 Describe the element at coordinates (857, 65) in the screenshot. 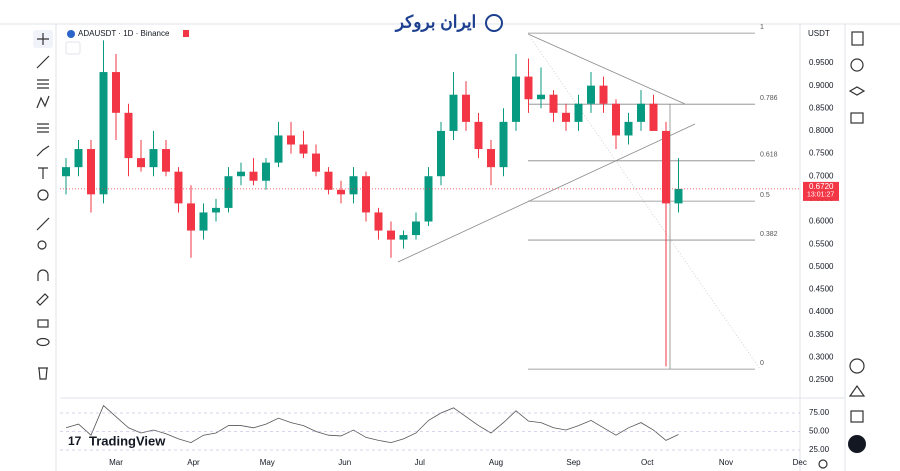

I see `alerts` at that location.